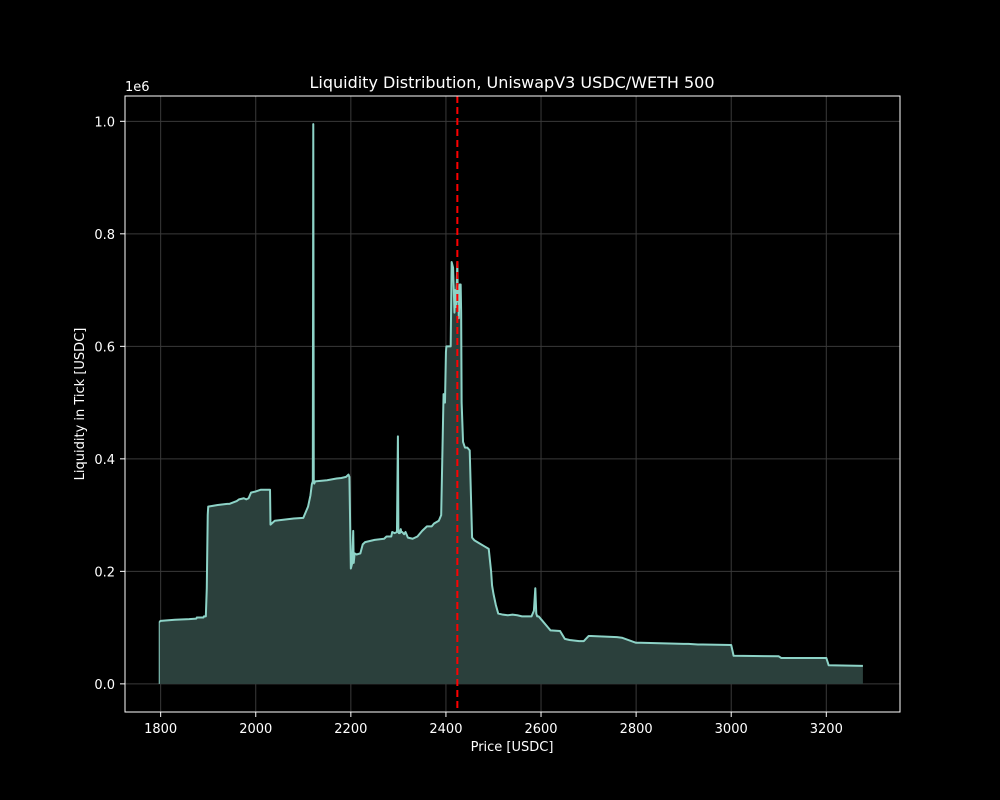 This screenshot has width=1000, height=800. What do you see at coordinates (540, 729) in the screenshot?
I see `x-tick-label: 2600` at bounding box center [540, 729].